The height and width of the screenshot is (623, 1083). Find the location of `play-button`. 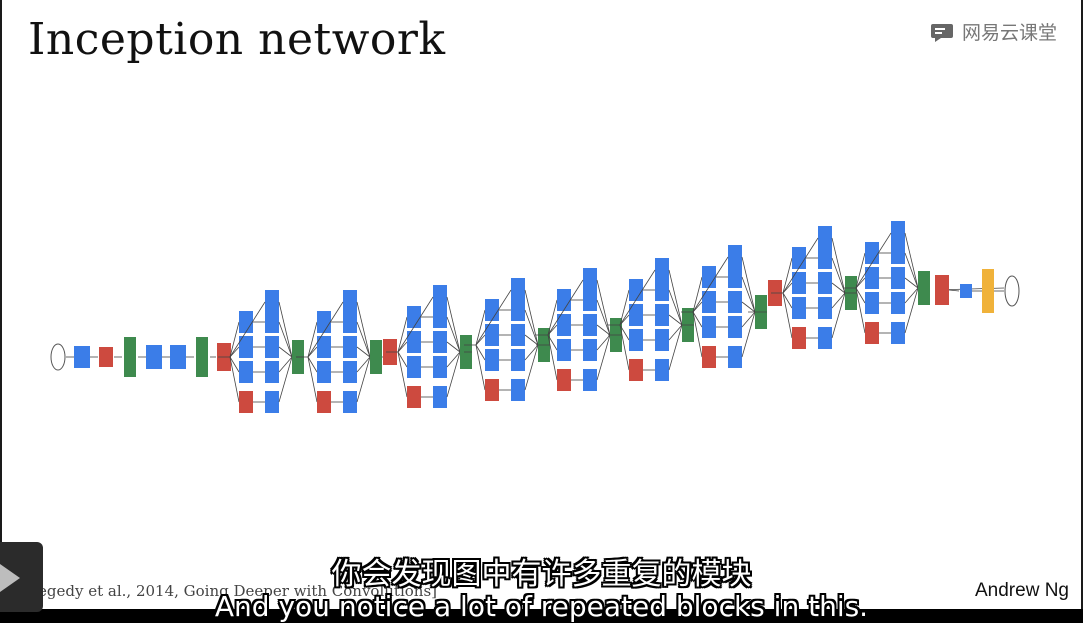

play-button is located at coordinates (21, 577).